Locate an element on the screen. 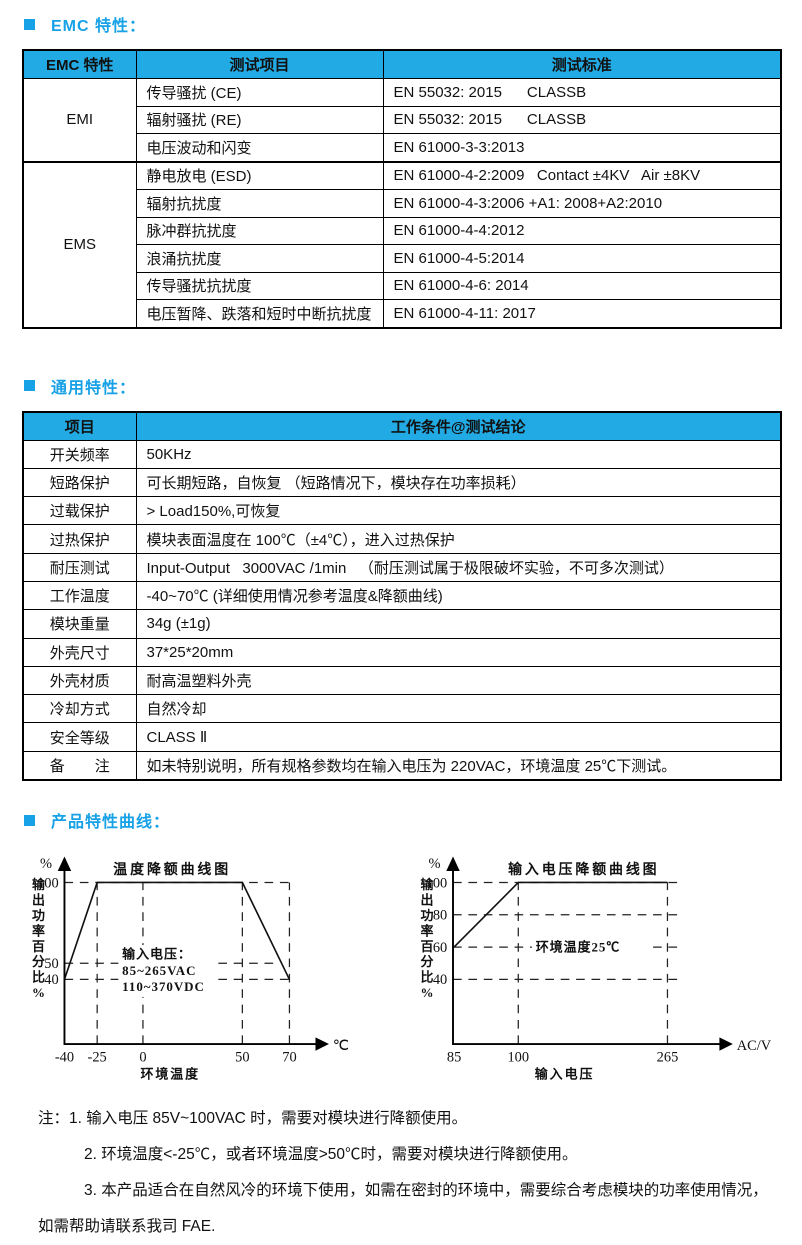  item-value-cell: 37*25*20mm is located at coordinates (458, 652).